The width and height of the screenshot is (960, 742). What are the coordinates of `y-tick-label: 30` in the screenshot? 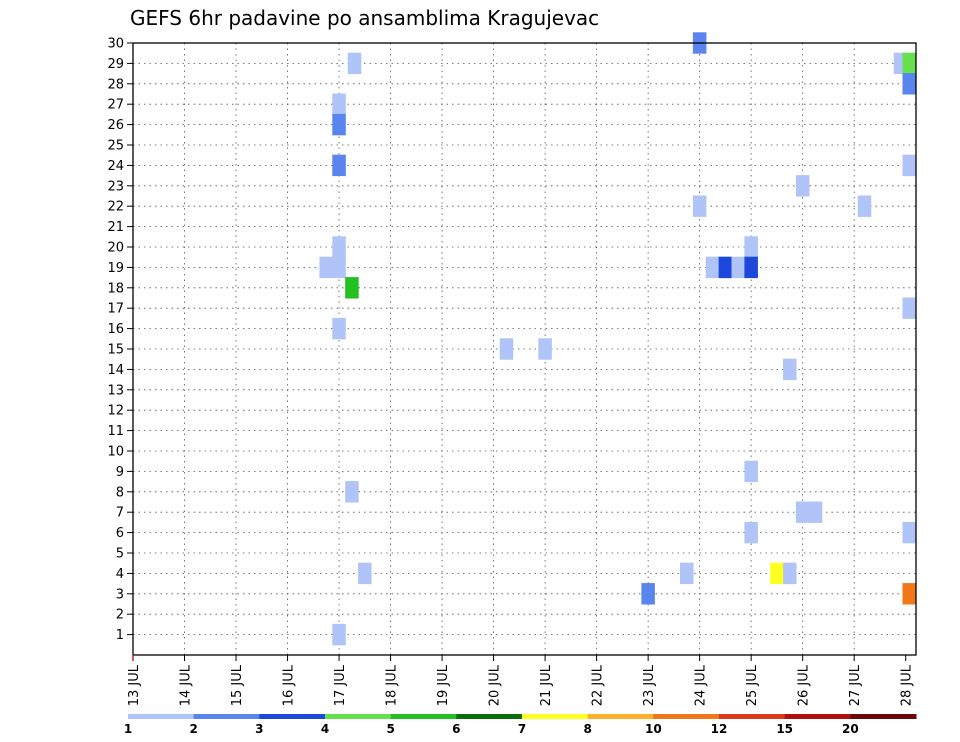 It's located at (115, 44).